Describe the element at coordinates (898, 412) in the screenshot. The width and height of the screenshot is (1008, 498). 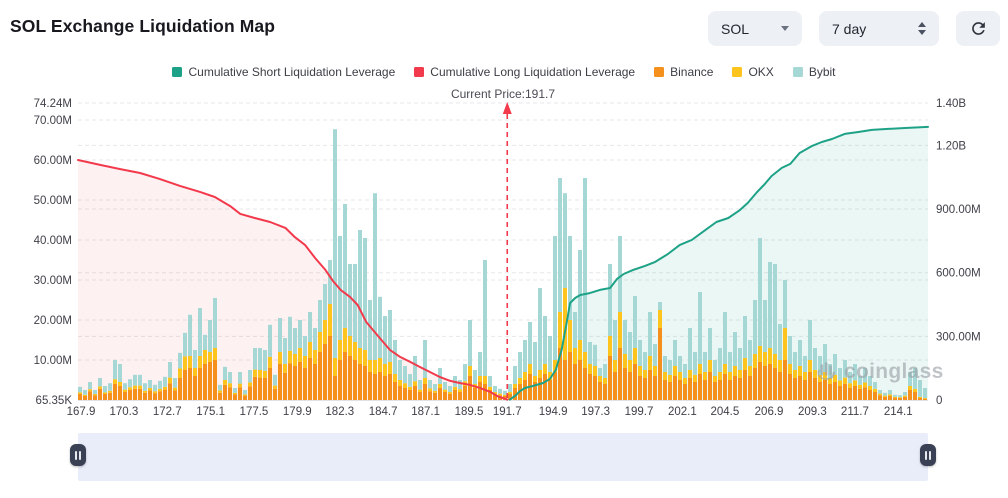
I see `svg-text: 214.1` at that location.